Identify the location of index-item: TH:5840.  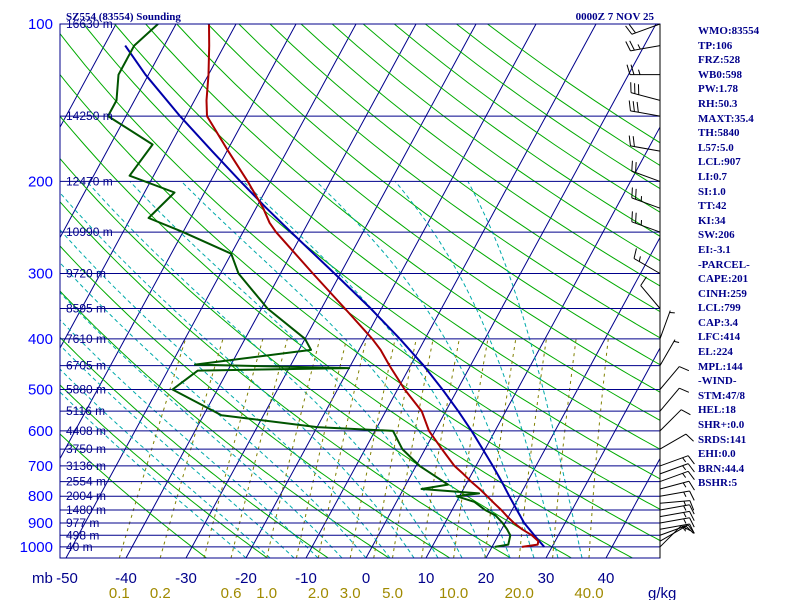
(719, 133).